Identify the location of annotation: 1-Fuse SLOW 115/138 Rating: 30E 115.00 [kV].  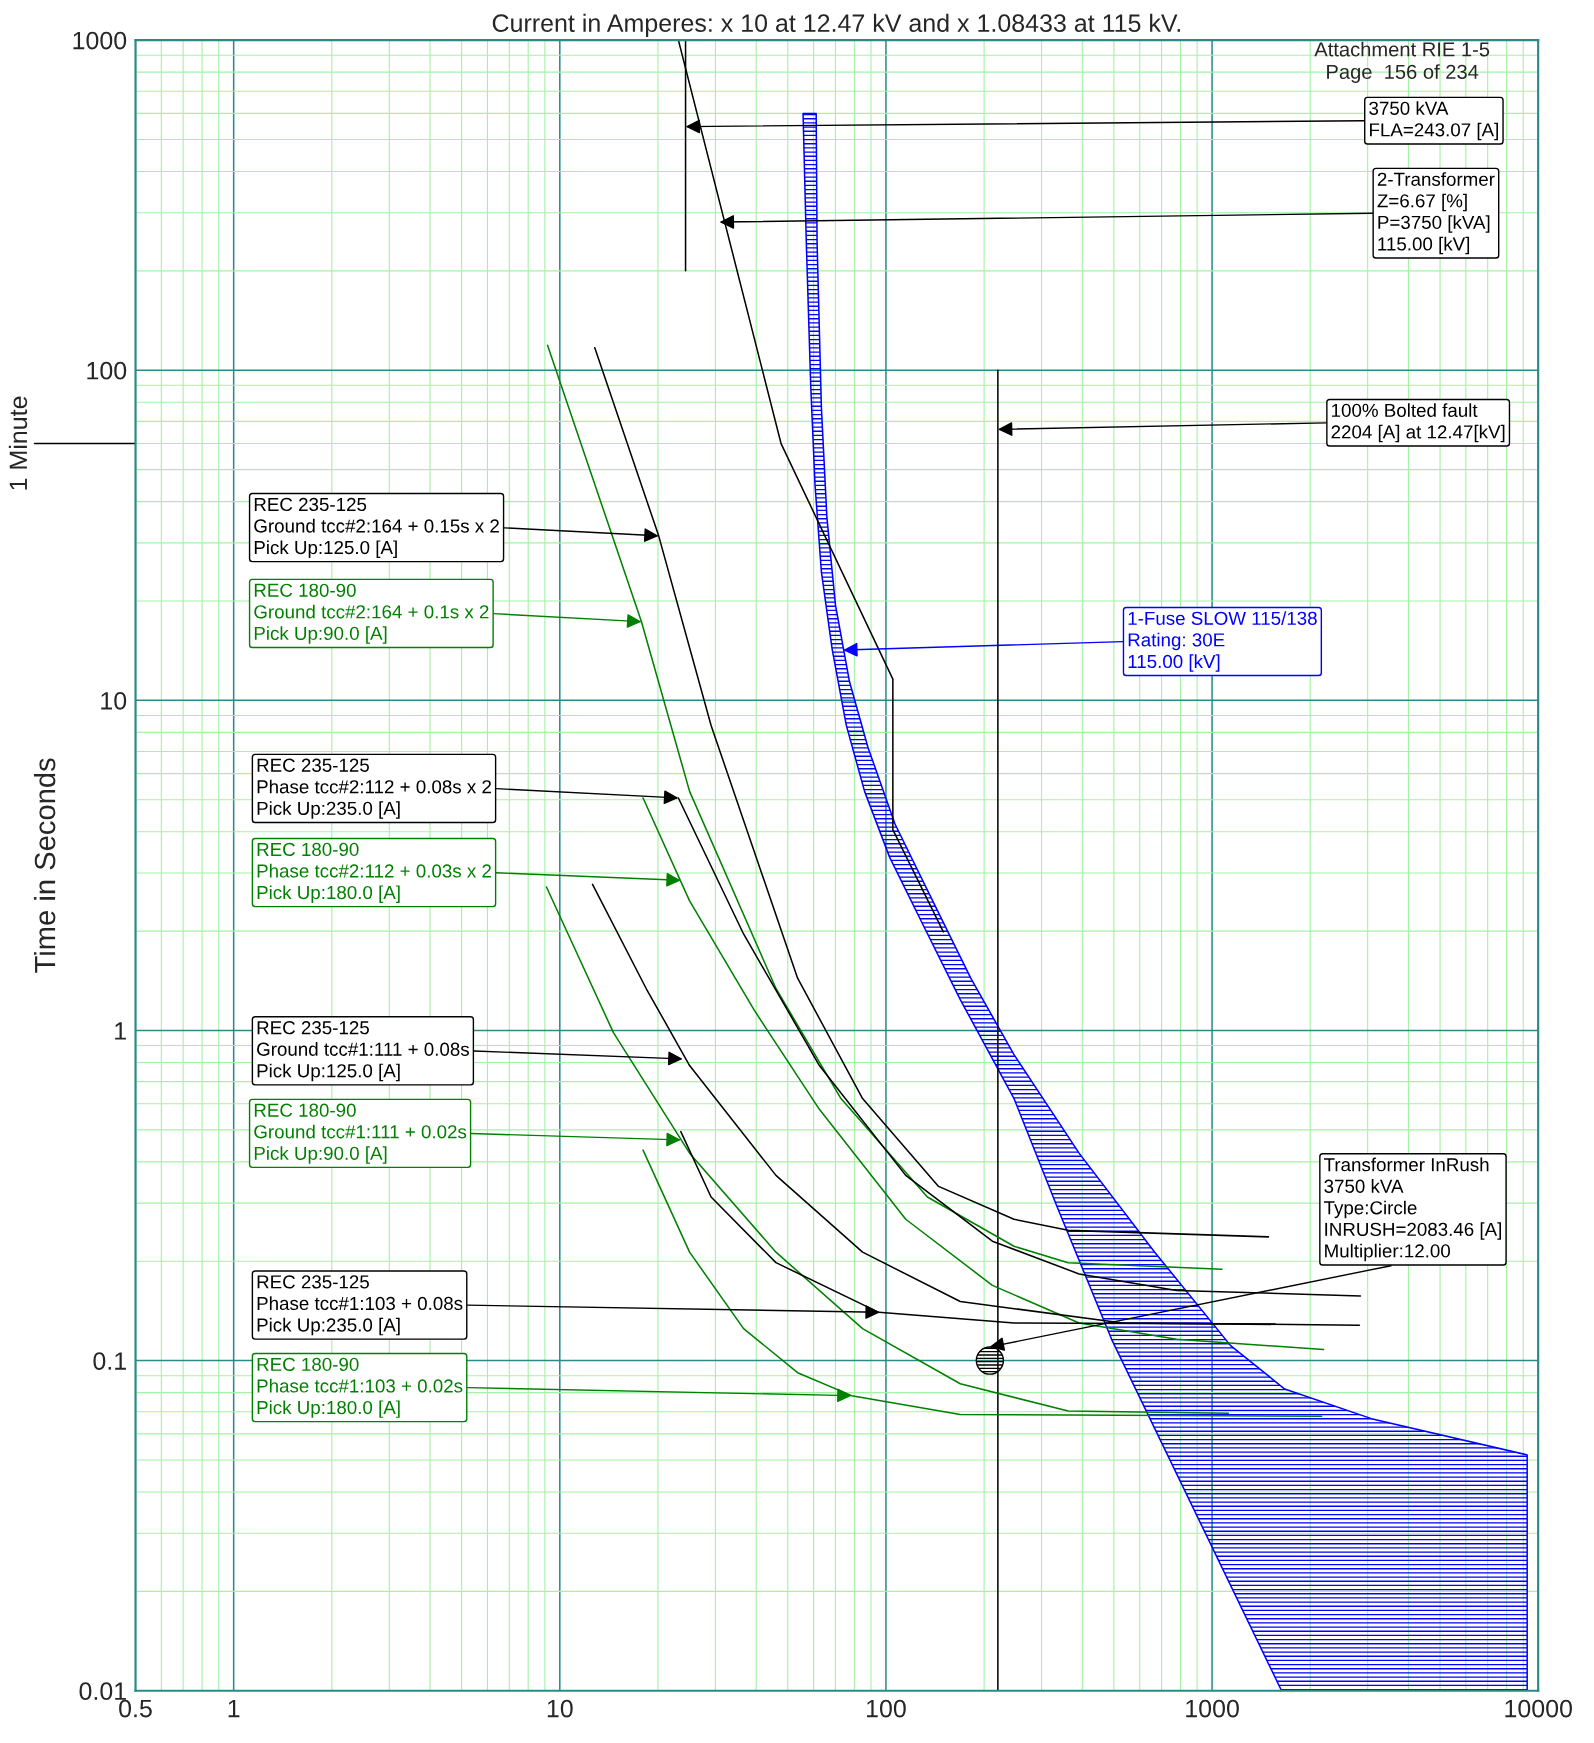
(1222, 641).